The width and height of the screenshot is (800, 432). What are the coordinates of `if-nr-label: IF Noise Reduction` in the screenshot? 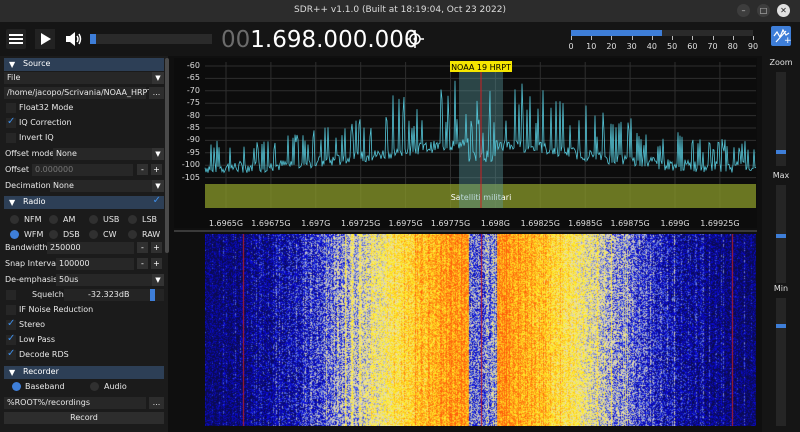 It's located at (56, 309).